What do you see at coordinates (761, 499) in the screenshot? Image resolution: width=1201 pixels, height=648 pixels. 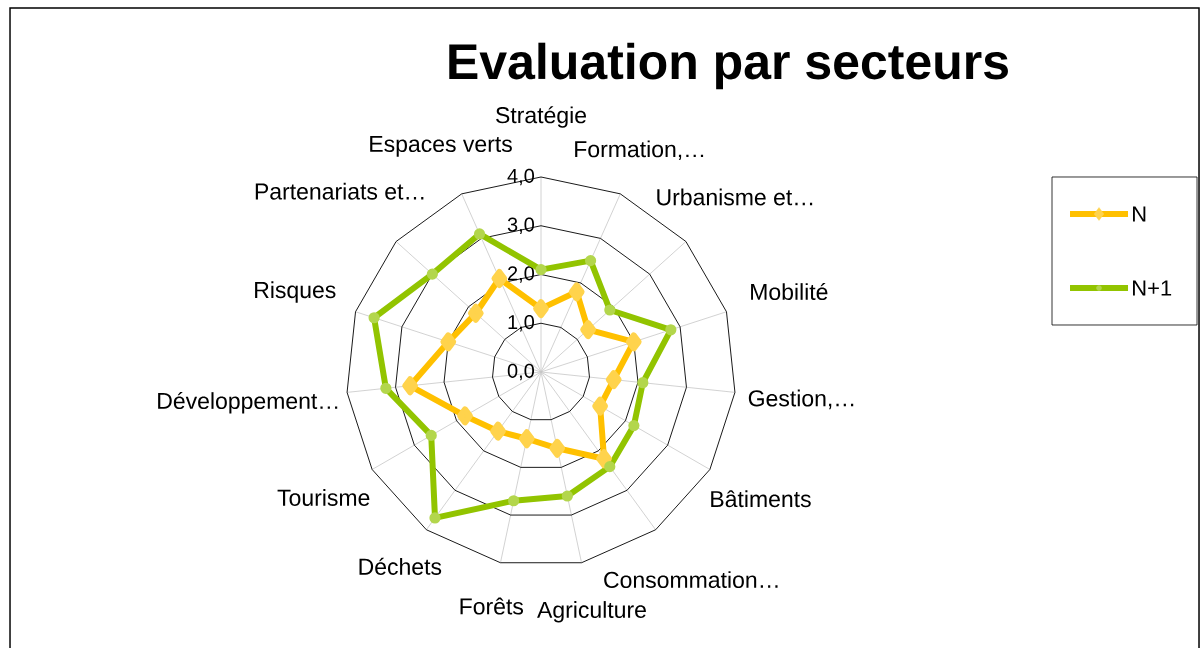 I see `spoke-label: Bâtiments` at bounding box center [761, 499].